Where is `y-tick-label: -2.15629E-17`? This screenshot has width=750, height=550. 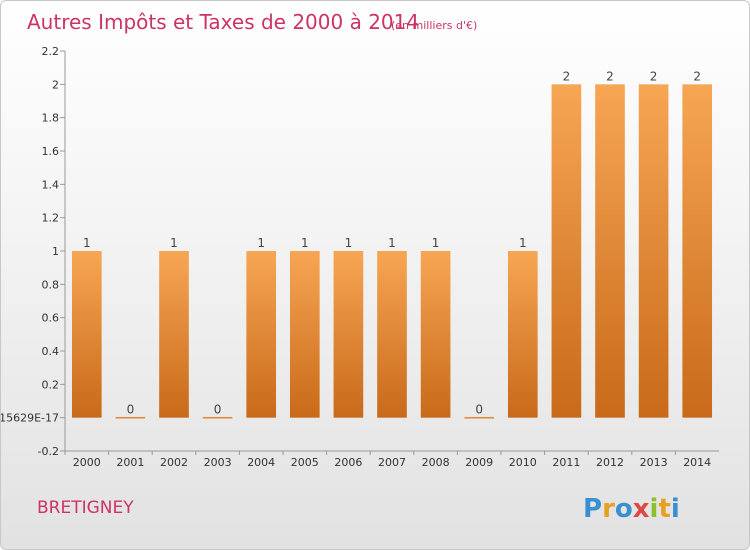
y-tick-label: -2.15629E-17 is located at coordinates (30, 418).